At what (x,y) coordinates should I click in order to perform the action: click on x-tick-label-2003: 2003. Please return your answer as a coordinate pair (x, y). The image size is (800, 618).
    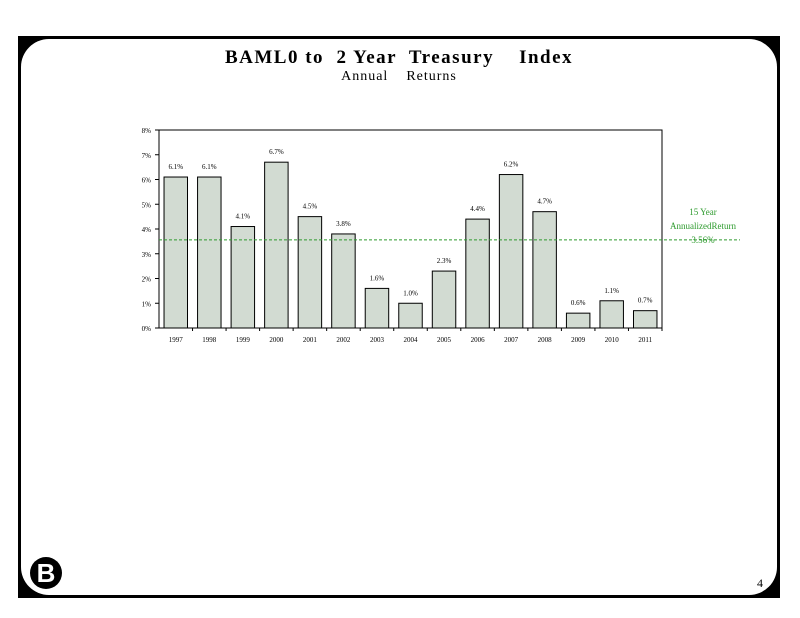
    Looking at the image, I should click on (377, 340).